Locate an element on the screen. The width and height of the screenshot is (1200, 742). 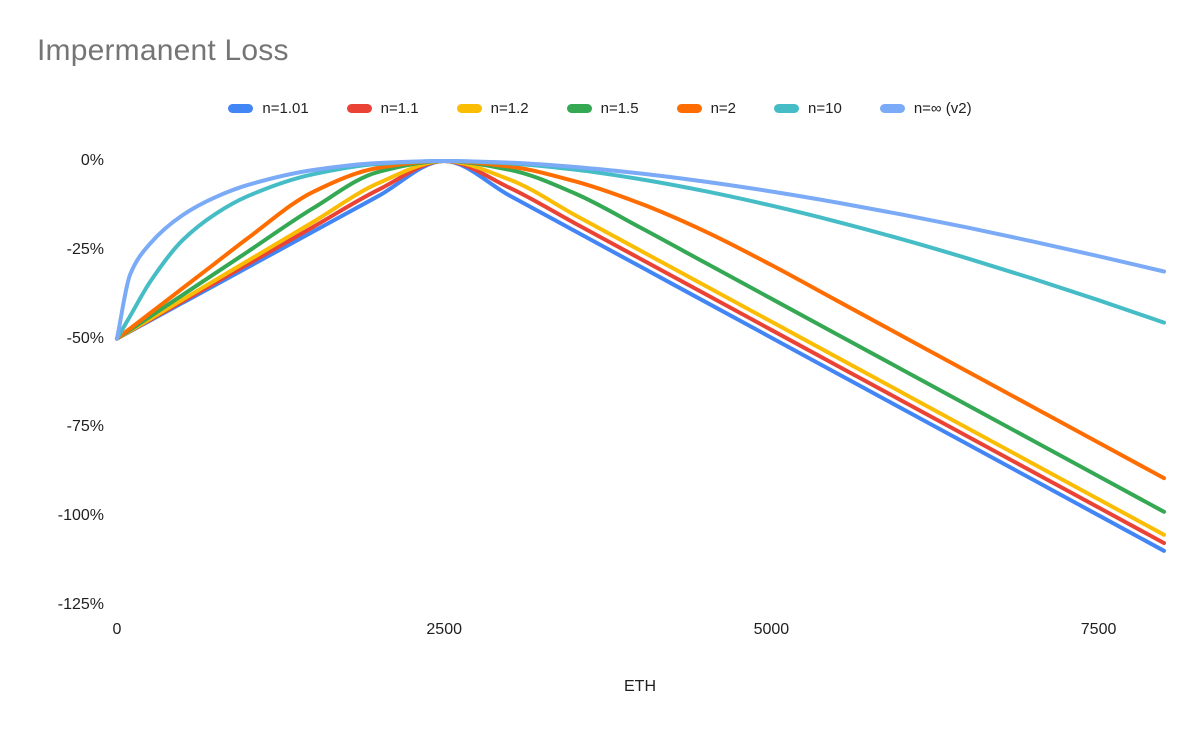
legend-item: n=2 is located at coordinates (706, 108).